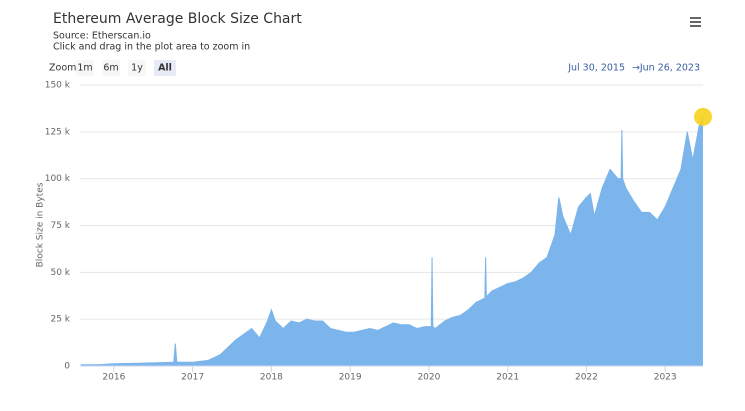 The height and width of the screenshot is (411, 745). What do you see at coordinates (58, 132) in the screenshot?
I see `y-tick-label: 125 k` at bounding box center [58, 132].